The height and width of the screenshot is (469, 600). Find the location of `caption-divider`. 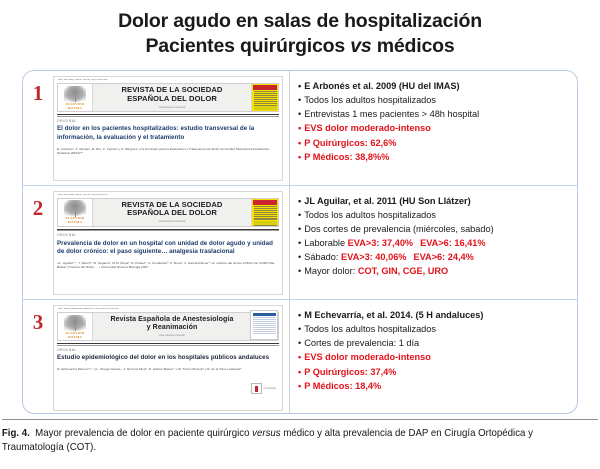

caption-divider is located at coordinates (300, 419).